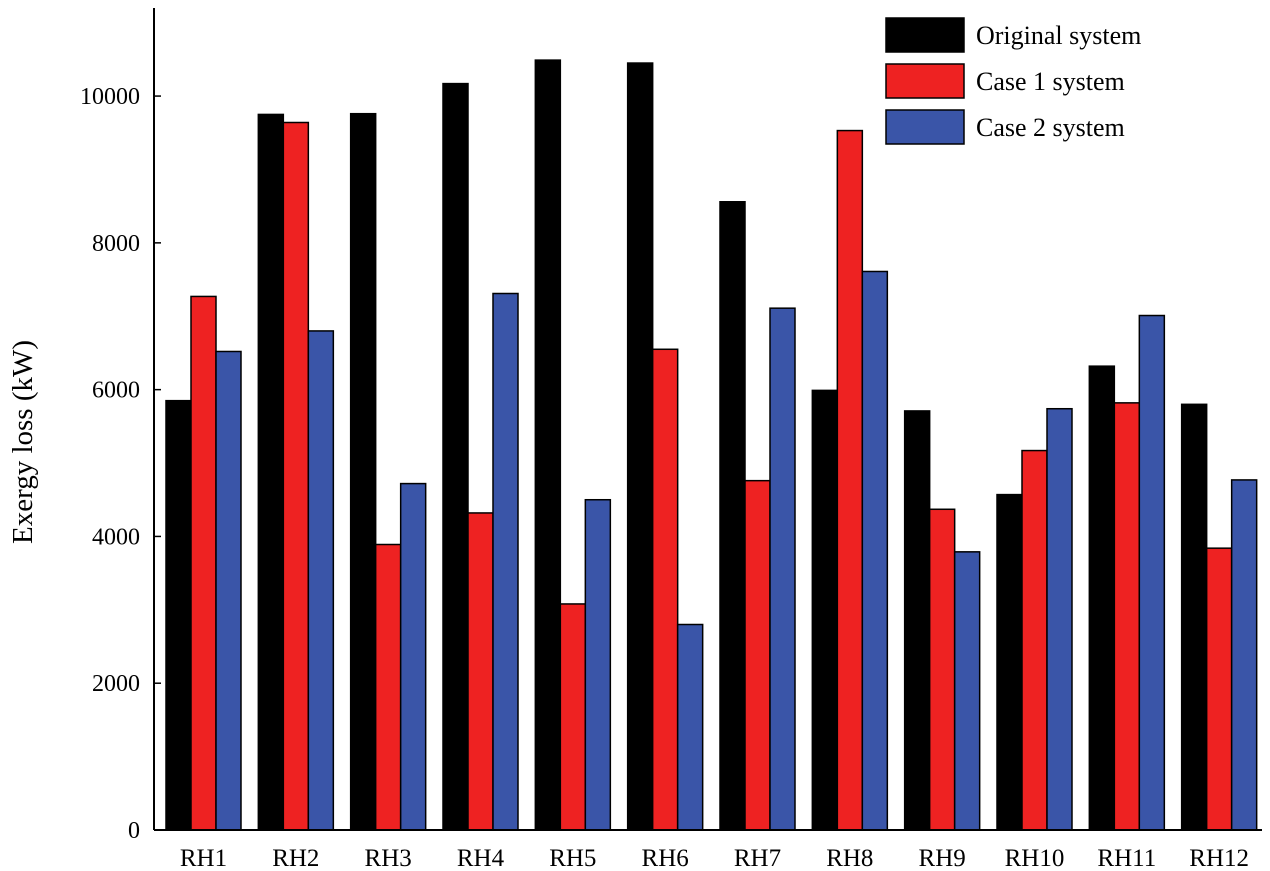 The width and height of the screenshot is (1270, 871). Describe the element at coordinates (388, 858) in the screenshot. I see `x-category-label: RH3` at that location.